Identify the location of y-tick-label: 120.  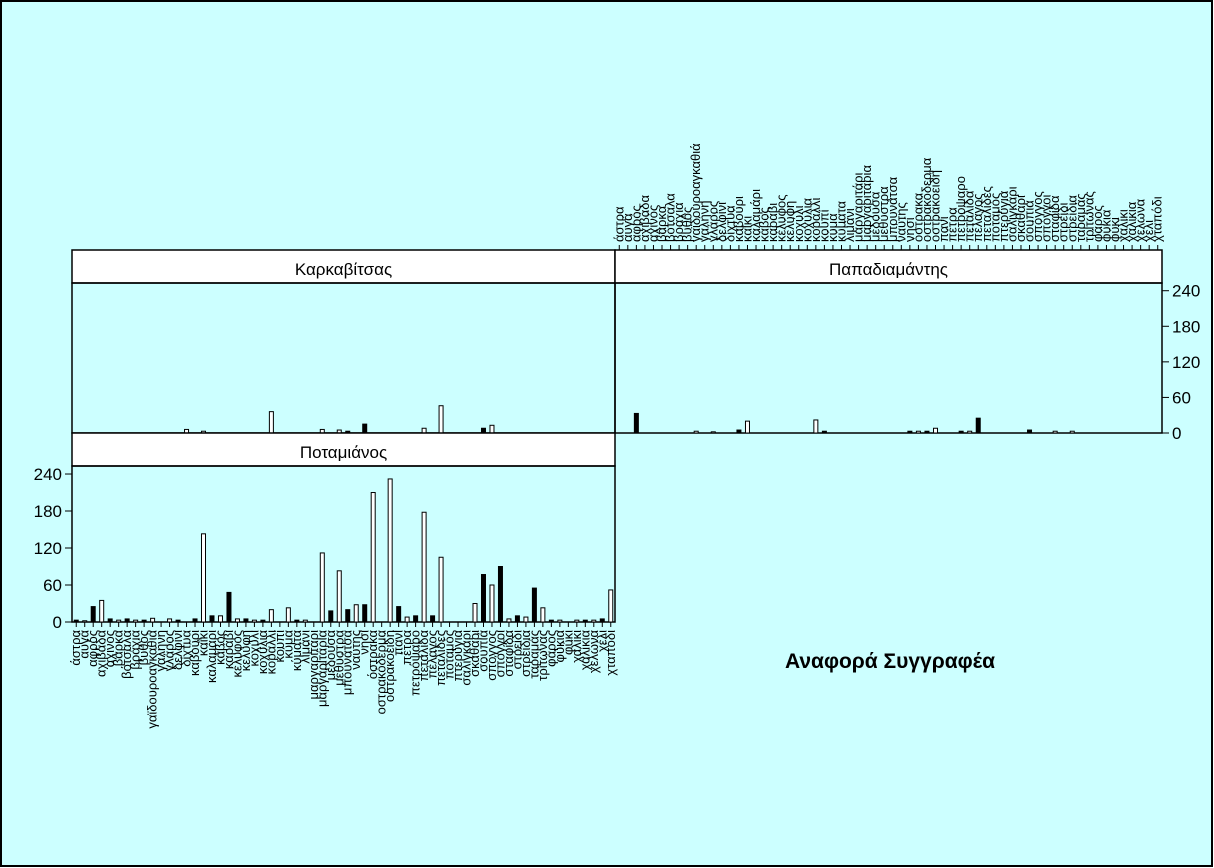
(1186, 362).